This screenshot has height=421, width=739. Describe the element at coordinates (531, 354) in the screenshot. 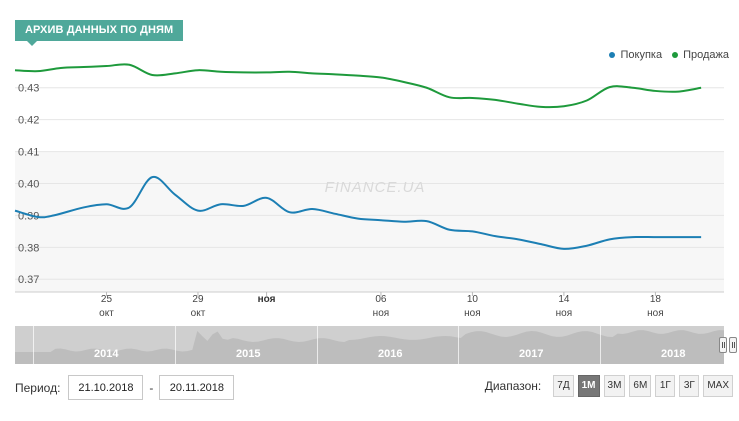

I see `navigator-year-label: 2017` at that location.